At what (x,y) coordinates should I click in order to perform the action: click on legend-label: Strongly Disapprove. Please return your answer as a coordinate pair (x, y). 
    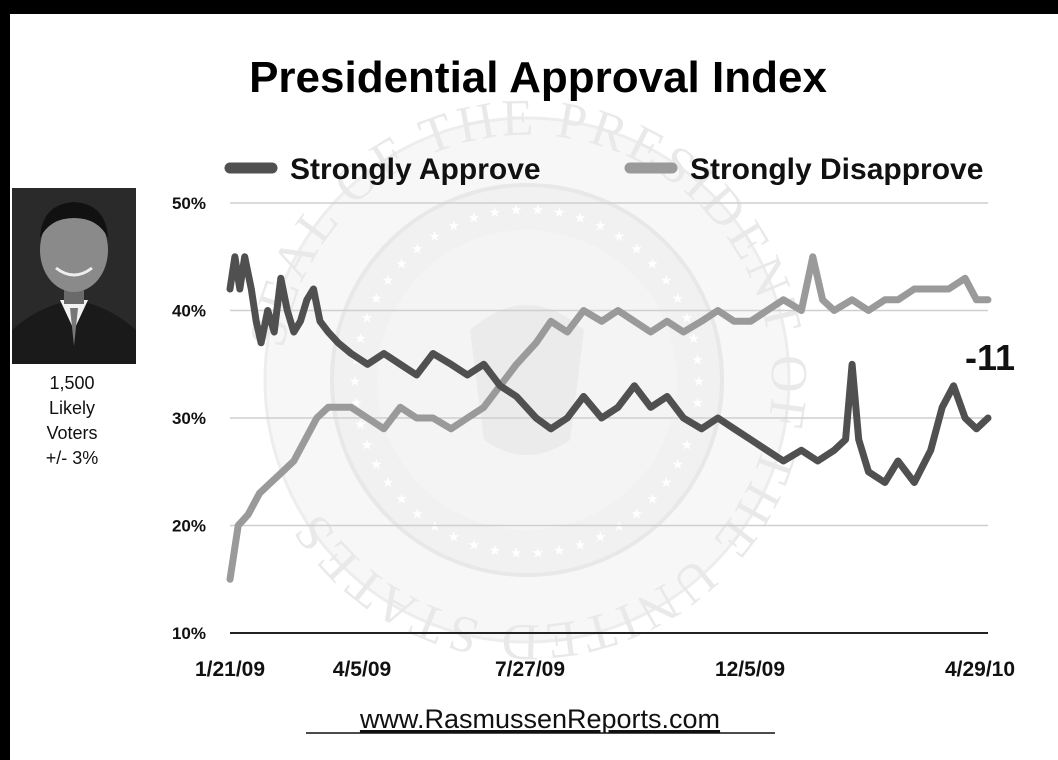
    Looking at the image, I should click on (836, 169).